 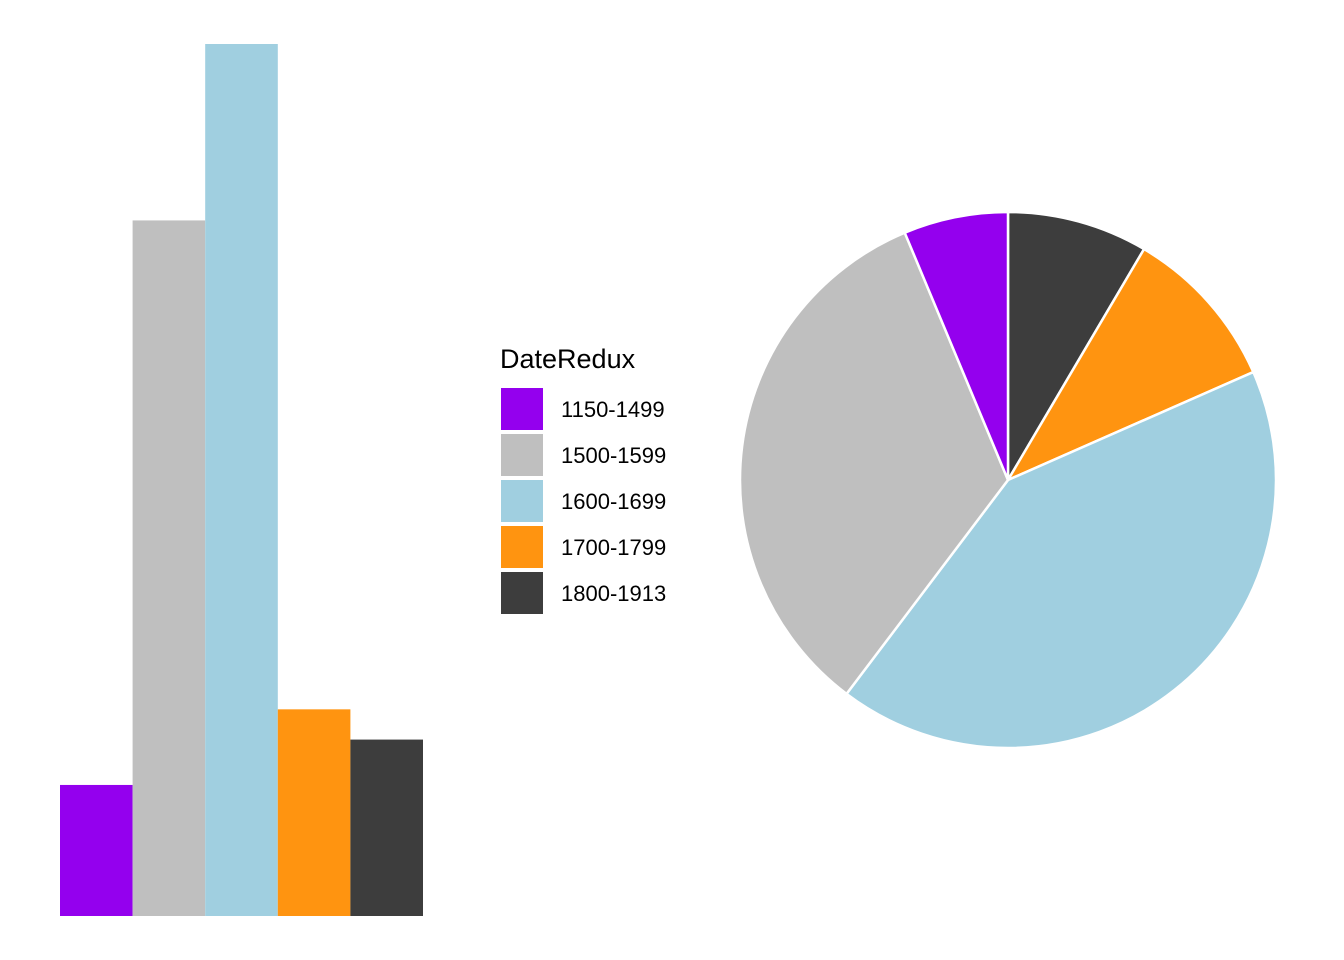 What do you see at coordinates (613, 501) in the screenshot?
I see `legend-label-1600-1699: 1600-1699` at bounding box center [613, 501].